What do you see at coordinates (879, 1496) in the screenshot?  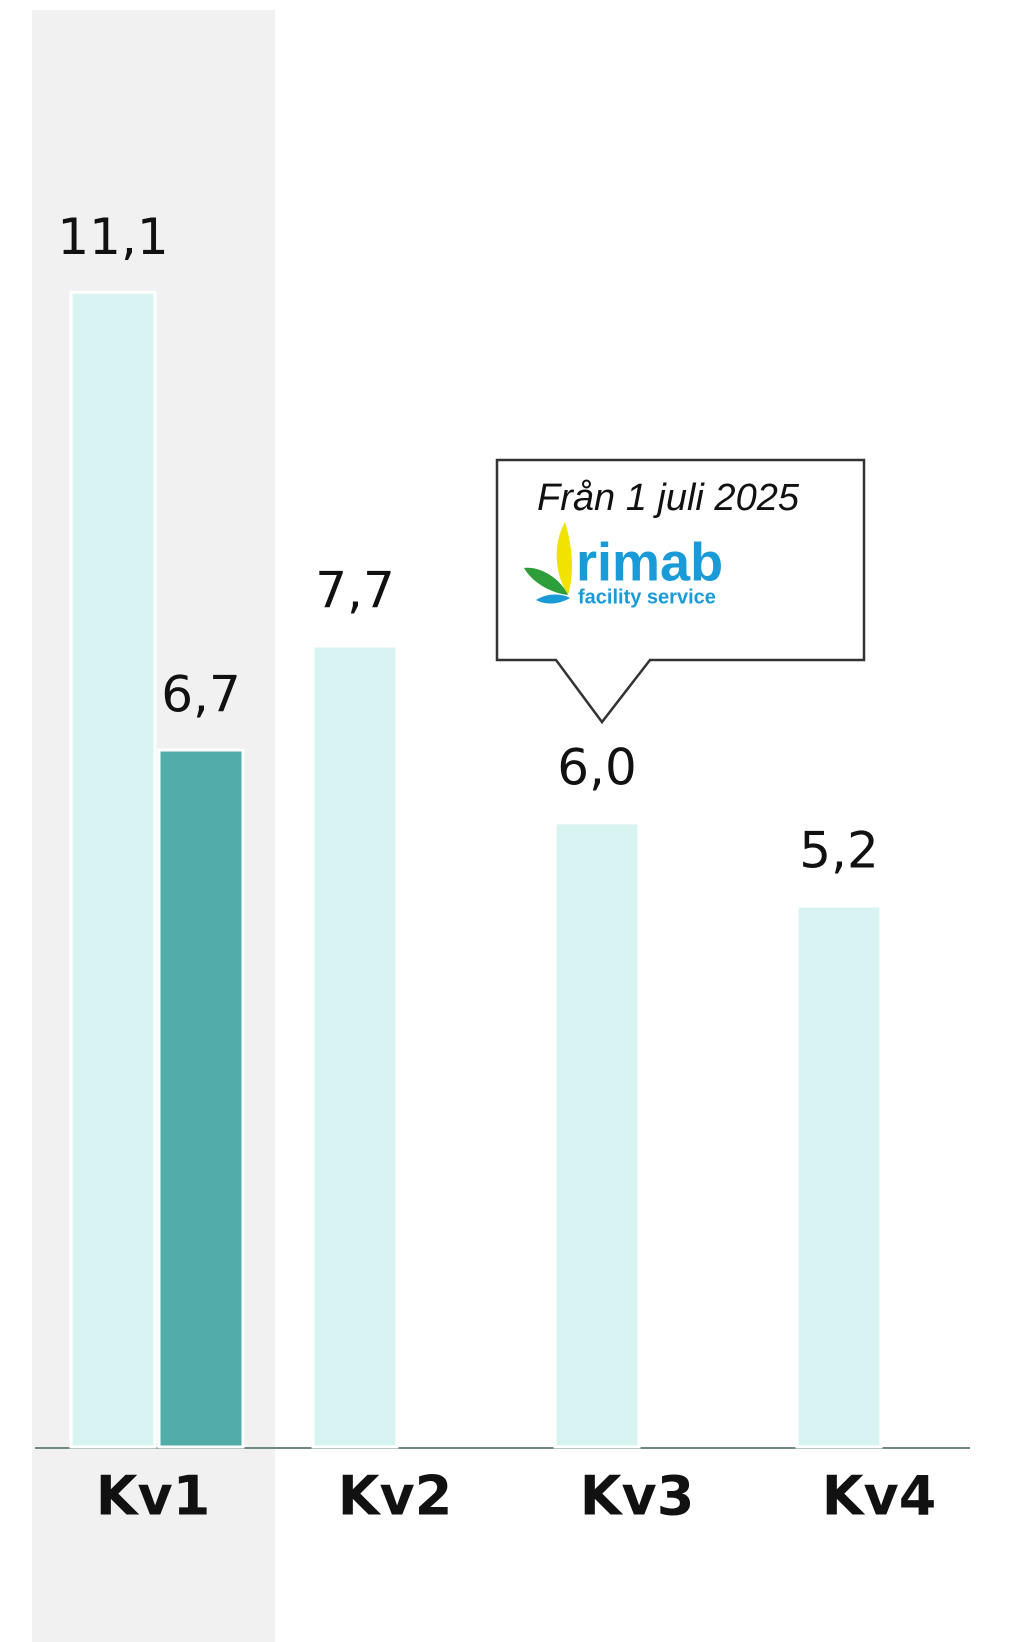 I see `x-tick-label: Kv4` at bounding box center [879, 1496].